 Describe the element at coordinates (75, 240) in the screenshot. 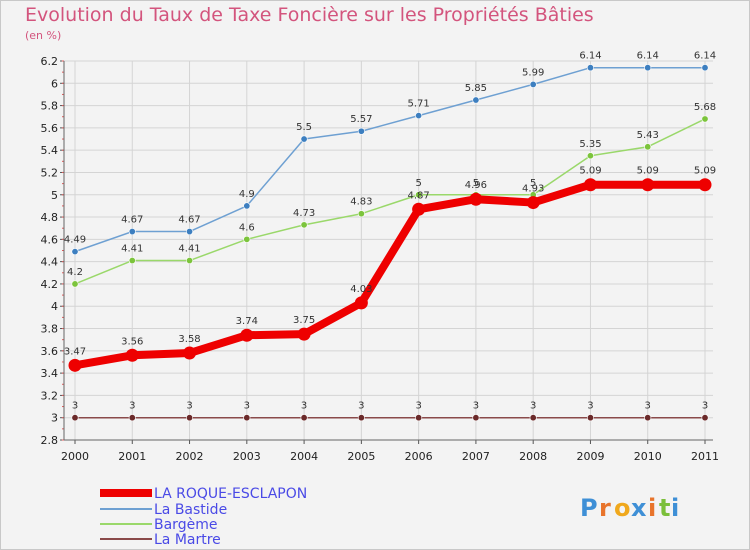

I see `data-label: 4.49` at that location.